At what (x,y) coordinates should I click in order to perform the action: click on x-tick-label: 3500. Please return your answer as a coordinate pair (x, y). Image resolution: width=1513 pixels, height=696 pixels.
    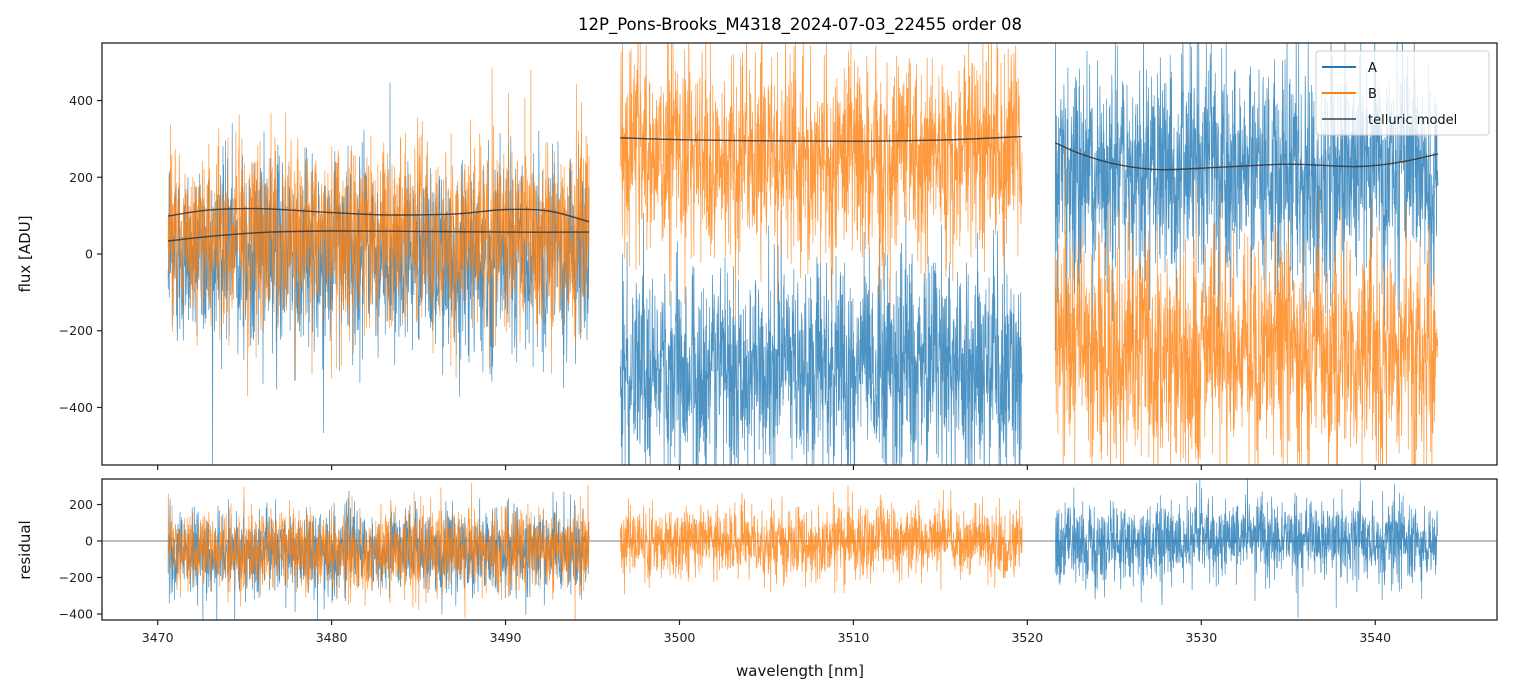
    Looking at the image, I should click on (680, 637).